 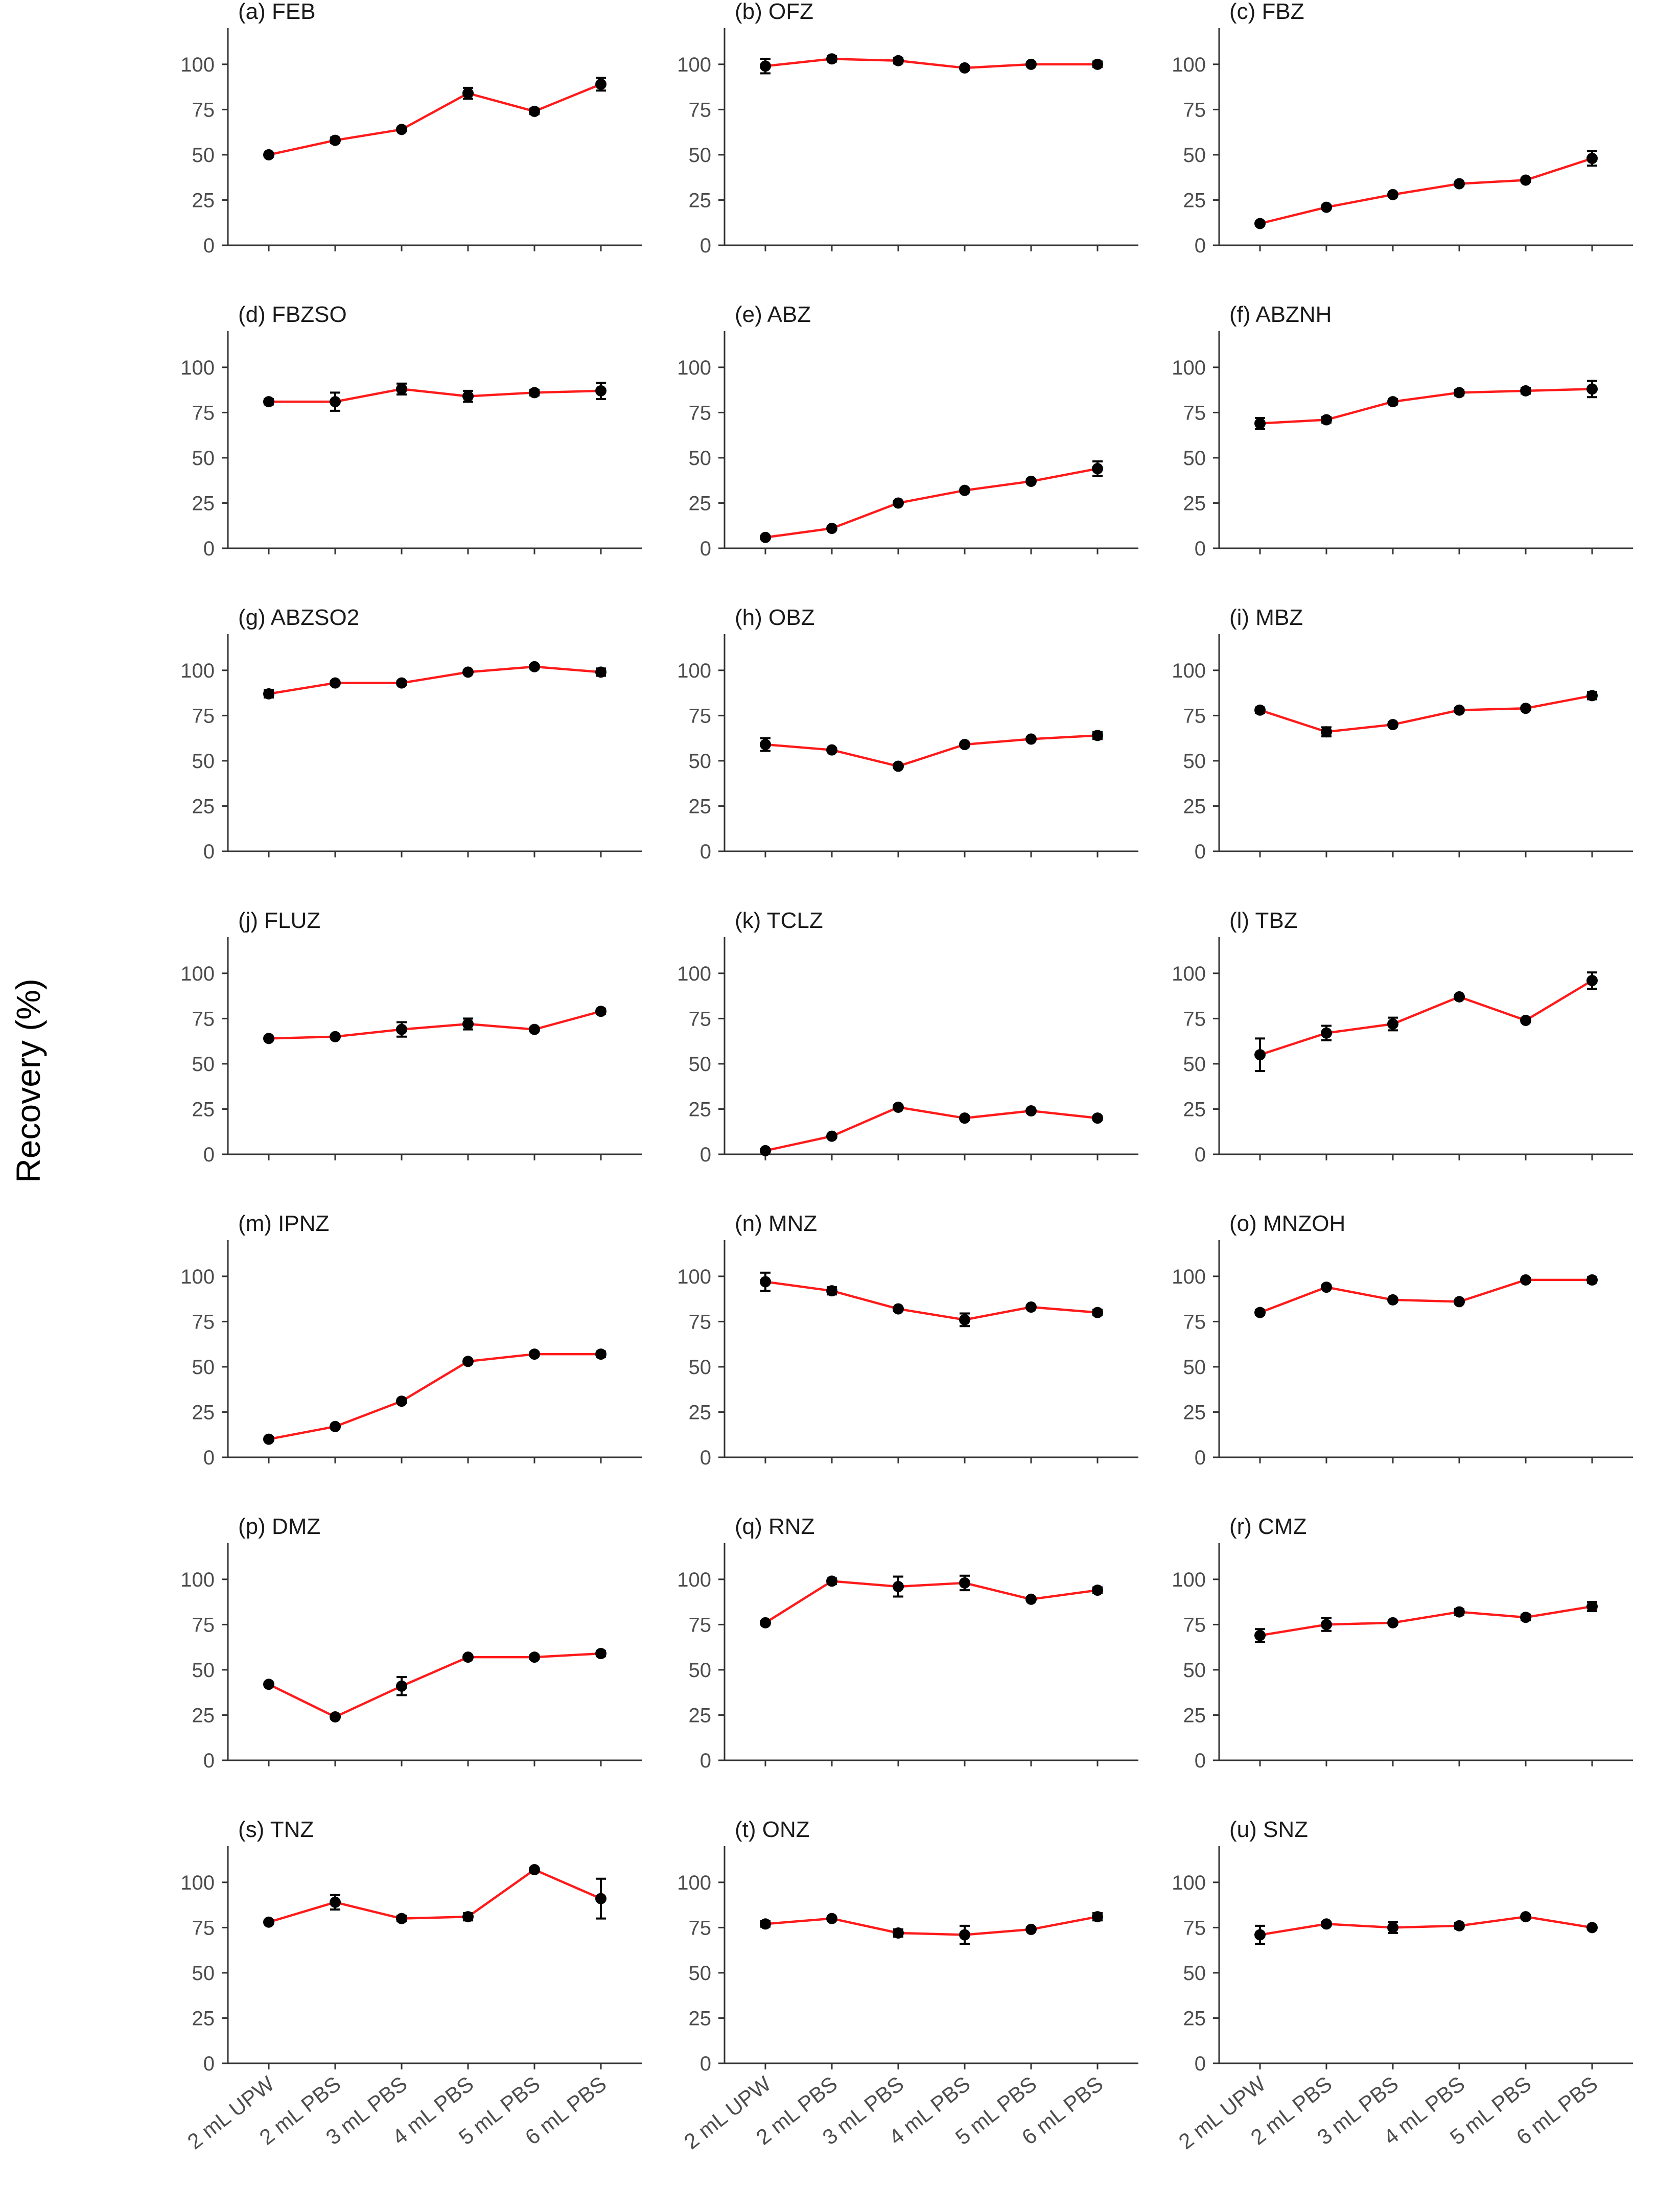 What do you see at coordinates (1280, 314) in the screenshot?
I see `panel-title: (f) ABZNH` at bounding box center [1280, 314].